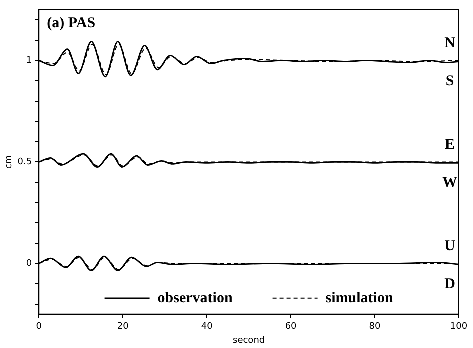 The image size is (473, 348). What do you see at coordinates (196, 298) in the screenshot?
I see `legend-label: observation` at bounding box center [196, 298].